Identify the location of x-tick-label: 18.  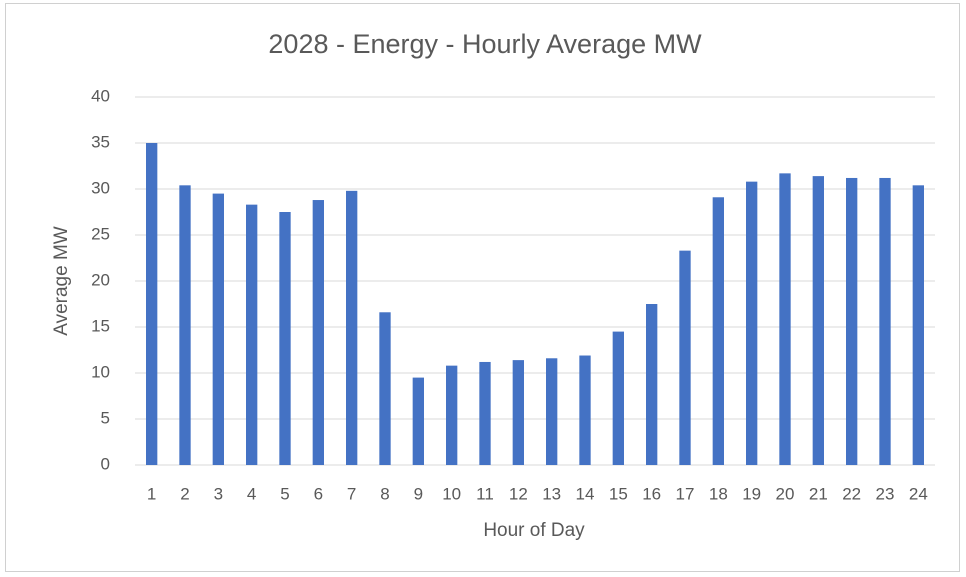
(718, 493).